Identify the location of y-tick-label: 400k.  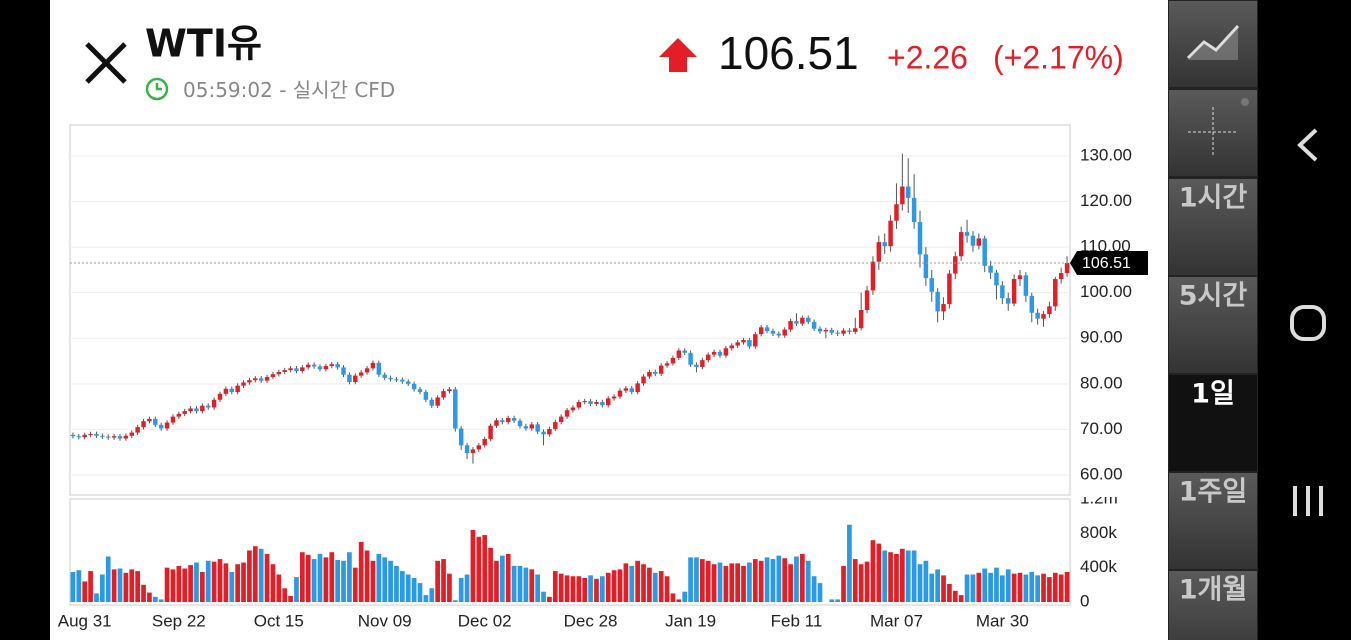
(1098, 566).